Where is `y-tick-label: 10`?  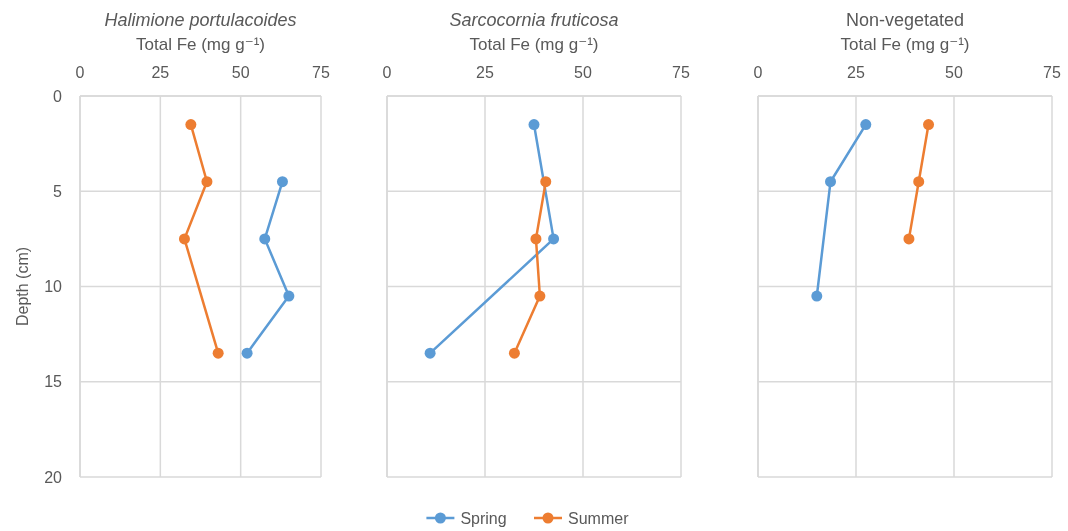
y-tick-label: 10 is located at coordinates (53, 287).